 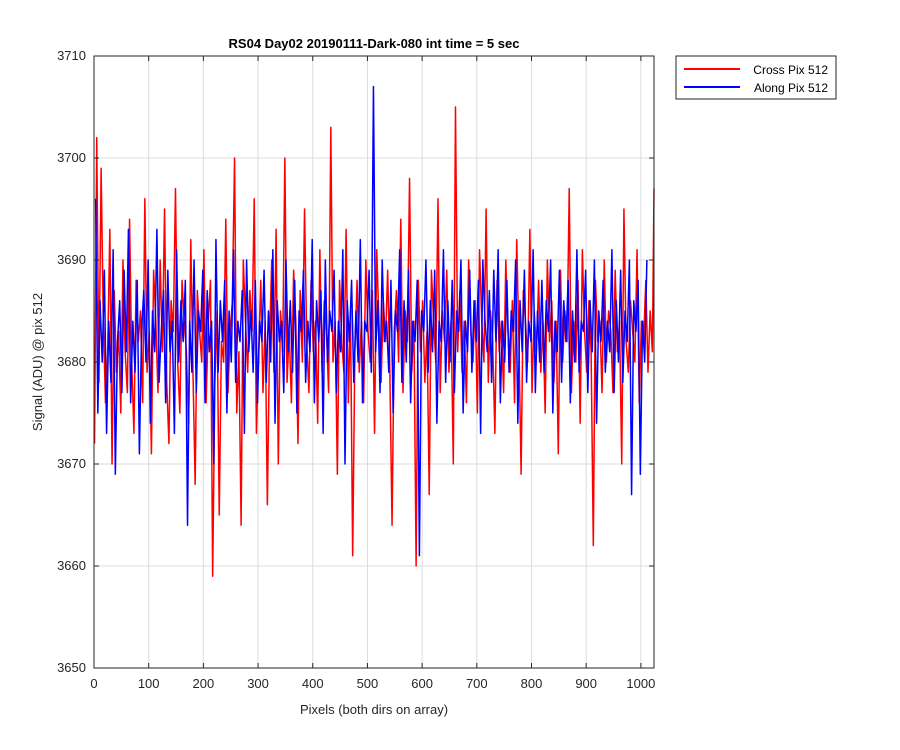 What do you see at coordinates (37, 362) in the screenshot?
I see `y-axis-label: Signal (ADU) @ pix 512` at bounding box center [37, 362].